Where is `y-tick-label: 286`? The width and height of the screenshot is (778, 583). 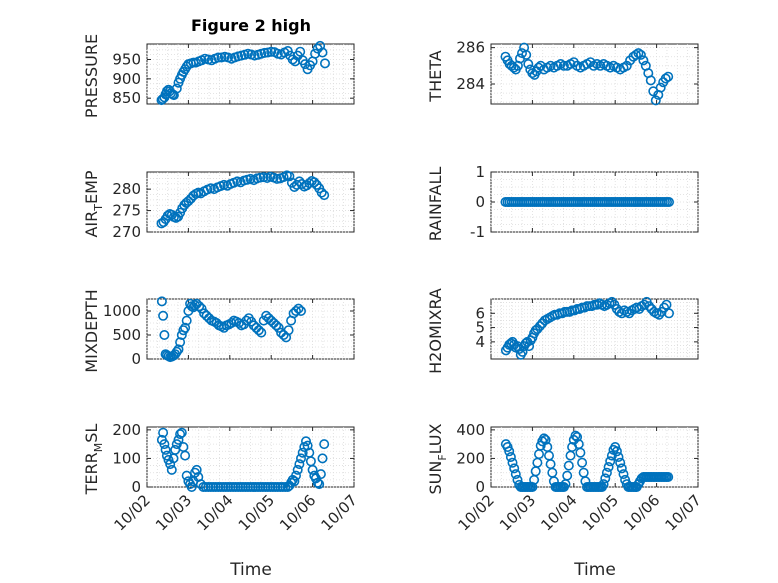
y-tick-label: 286 is located at coordinates (470, 48).